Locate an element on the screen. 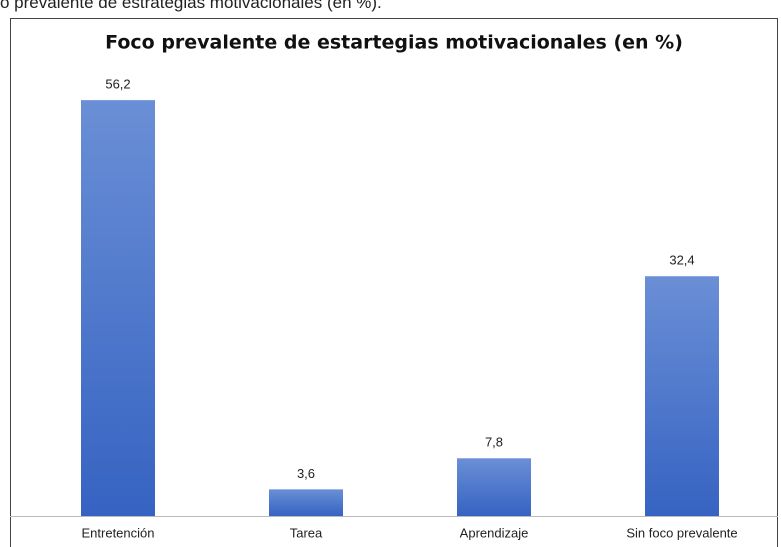  data-label: 3,6 is located at coordinates (306, 473).